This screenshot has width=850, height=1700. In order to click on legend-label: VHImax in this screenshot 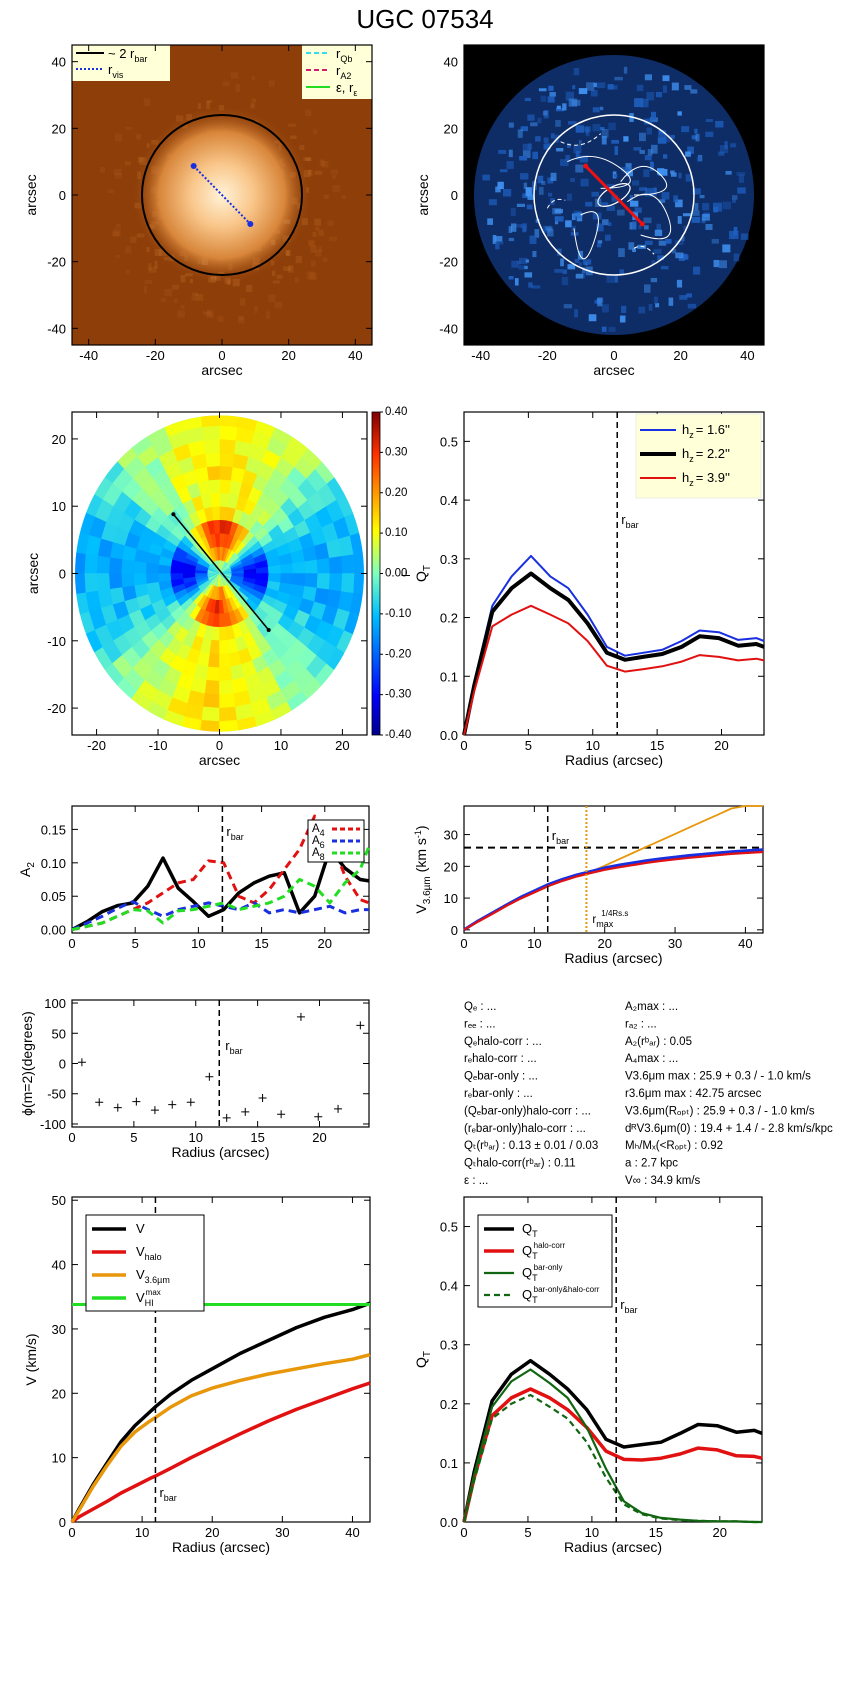, I will do `click(148, 1298)`.